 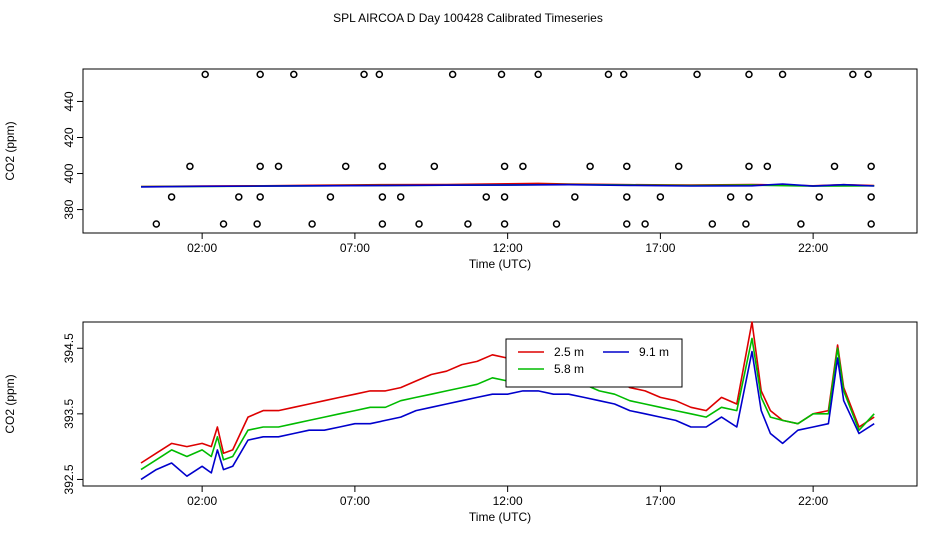 What do you see at coordinates (569, 369) in the screenshot?
I see `legend-label: 5.8 m` at bounding box center [569, 369].